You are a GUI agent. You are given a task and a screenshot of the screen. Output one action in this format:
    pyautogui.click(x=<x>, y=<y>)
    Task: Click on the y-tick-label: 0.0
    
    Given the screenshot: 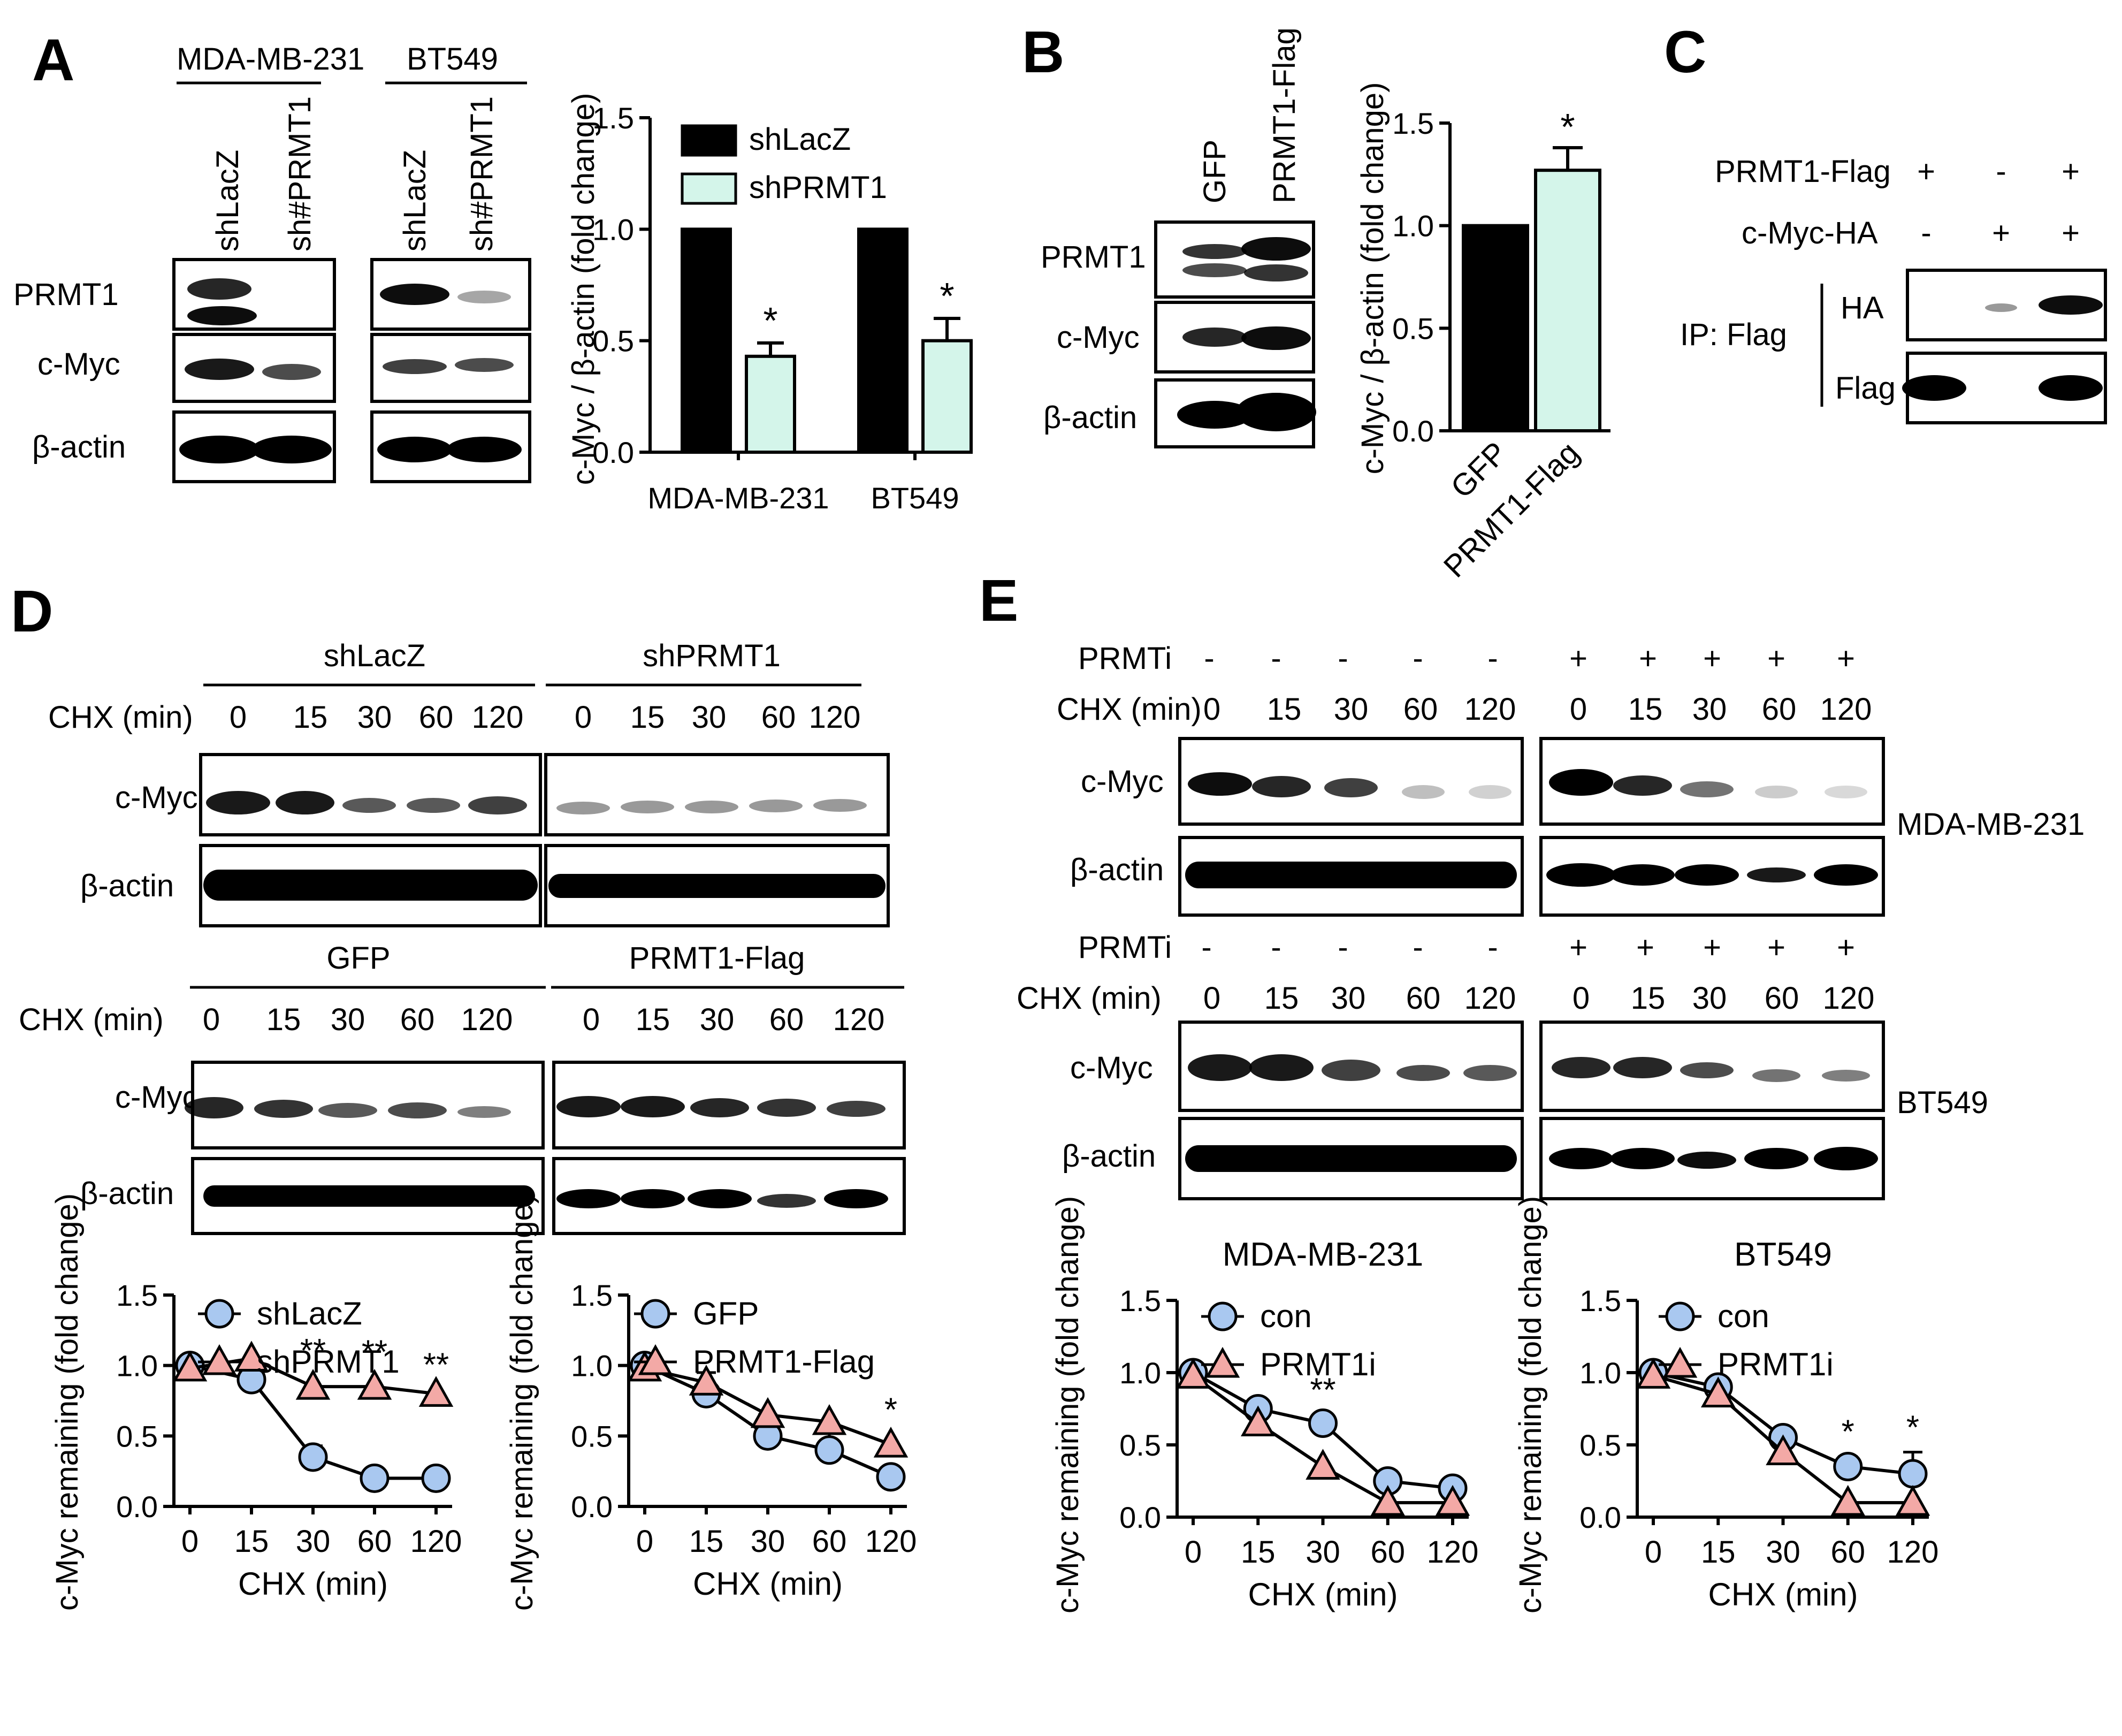 What is the action you would take?
    pyautogui.click(x=592, y=1507)
    